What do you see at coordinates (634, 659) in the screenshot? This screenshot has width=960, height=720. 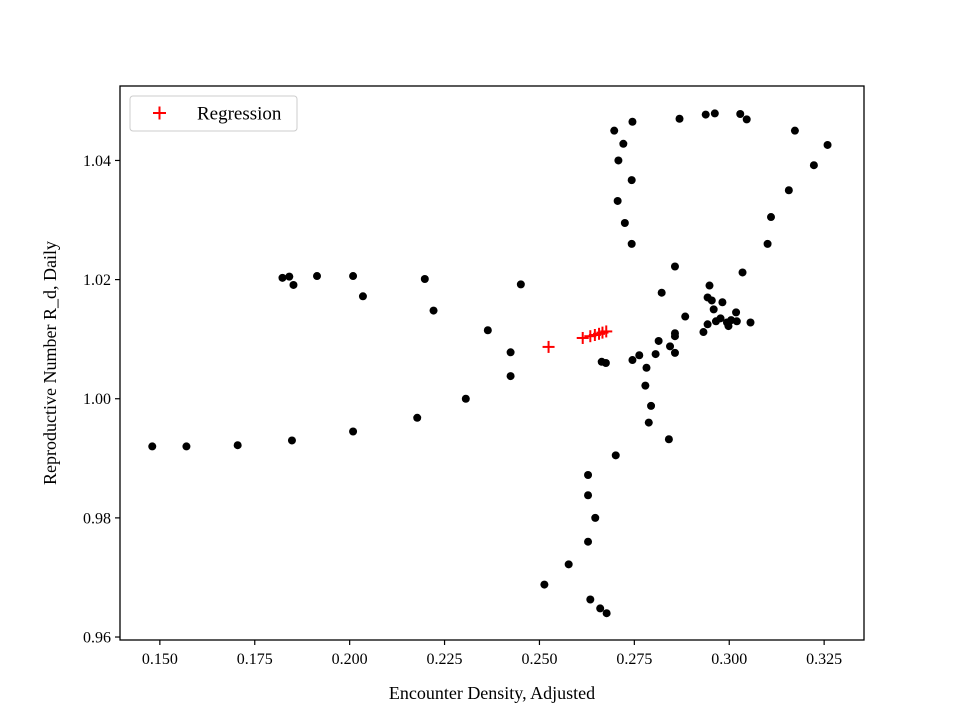 I see `x-tick-label: 0.275` at bounding box center [634, 659].